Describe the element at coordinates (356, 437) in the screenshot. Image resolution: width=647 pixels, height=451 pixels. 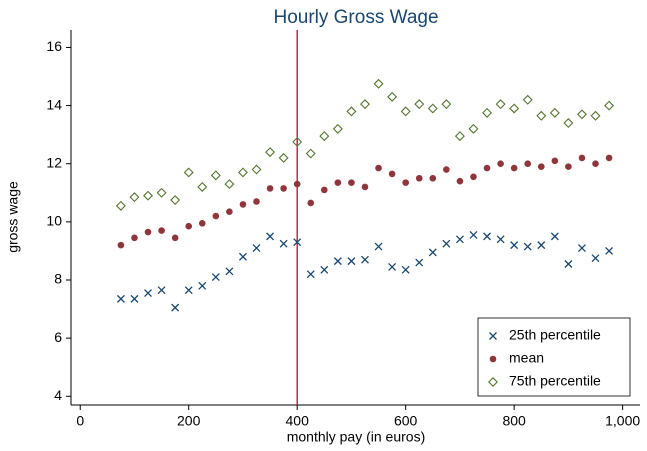
I see `x-axis-label: monthly pay (in euros)` at that location.